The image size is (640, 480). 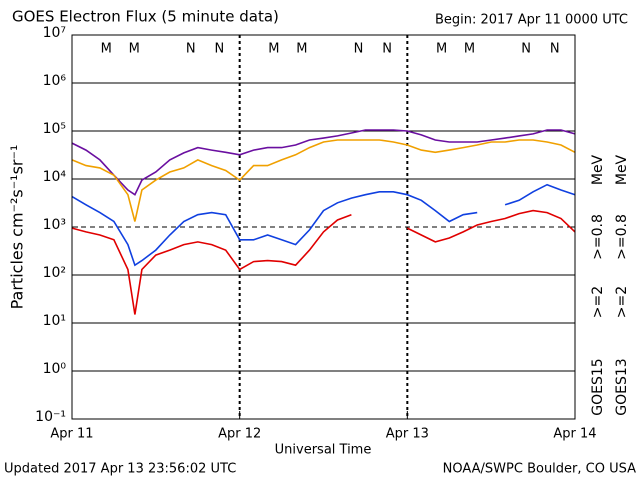 I want to click on y-tick-label: 10⁴, so click(x=55, y=177).